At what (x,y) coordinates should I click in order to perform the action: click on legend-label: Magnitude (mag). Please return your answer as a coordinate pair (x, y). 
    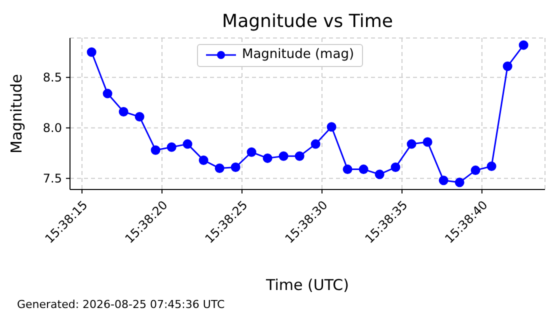
    Looking at the image, I should click on (298, 54).